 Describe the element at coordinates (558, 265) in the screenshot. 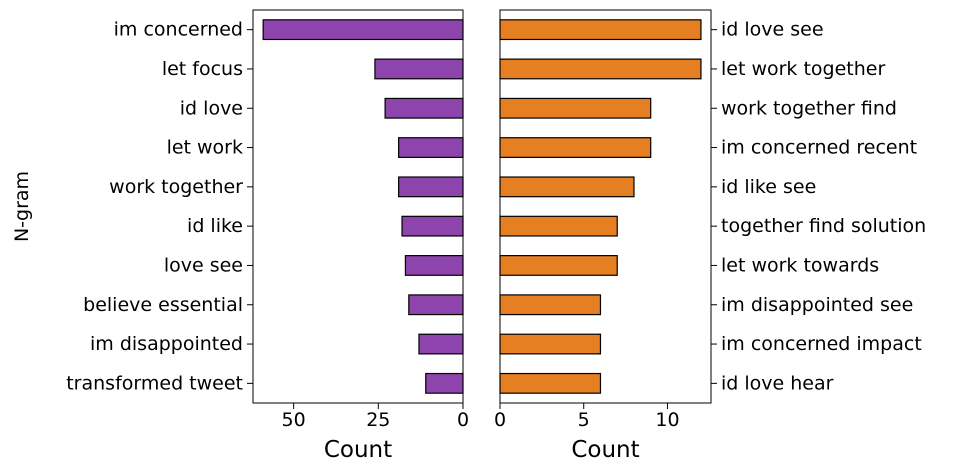

I see `bar-let-work-towards` at that location.